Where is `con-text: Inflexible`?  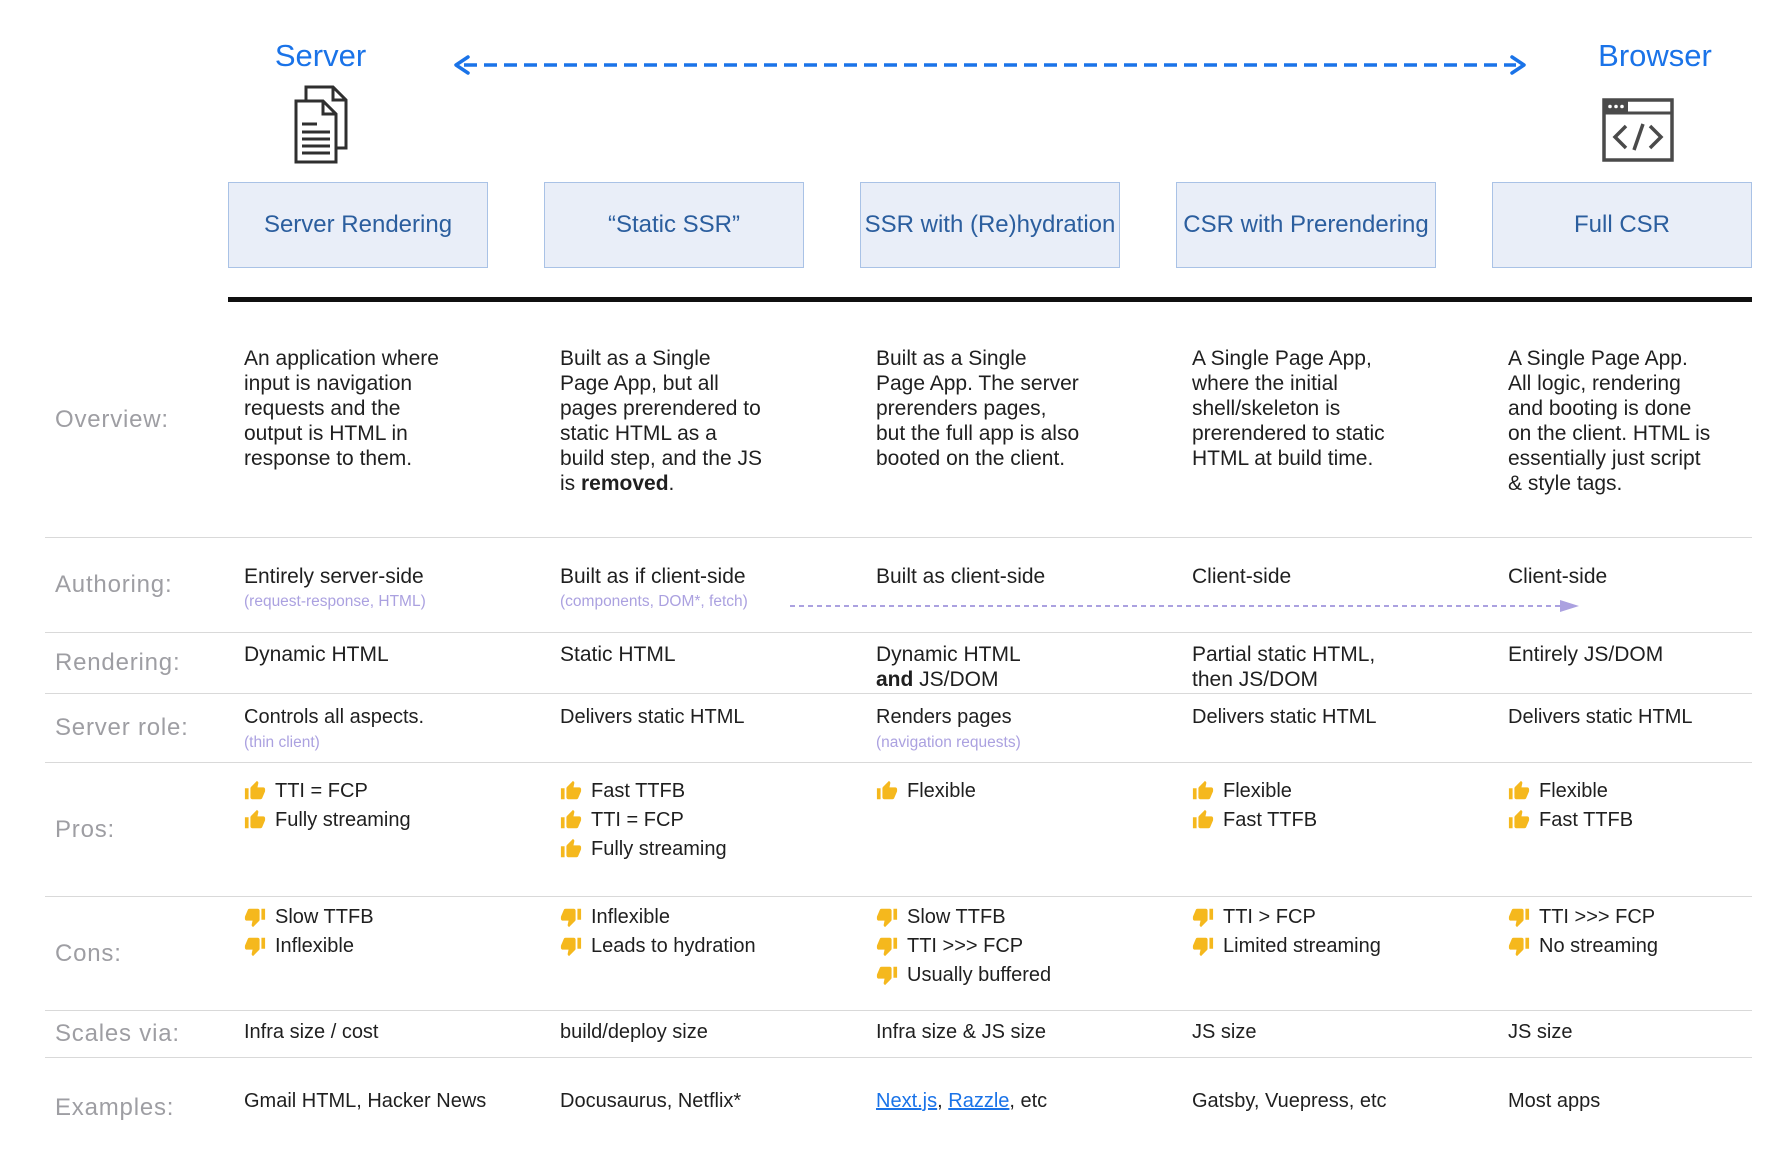 con-text: Inflexible is located at coordinates (314, 946).